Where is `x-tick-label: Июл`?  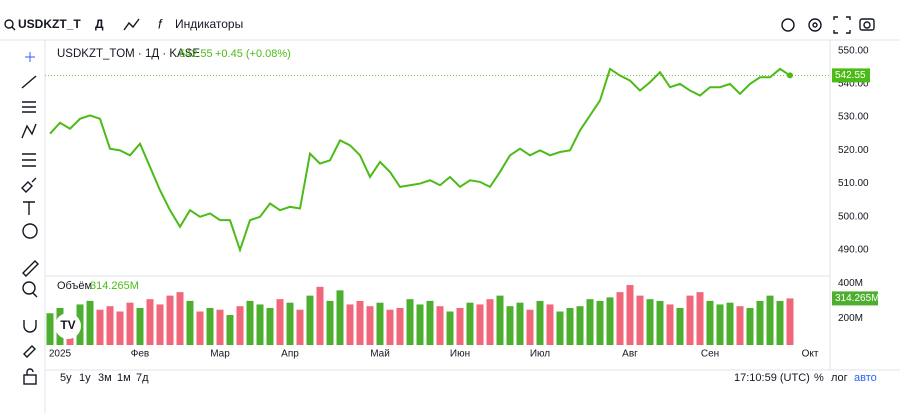 x-tick-label: Июл is located at coordinates (540, 354).